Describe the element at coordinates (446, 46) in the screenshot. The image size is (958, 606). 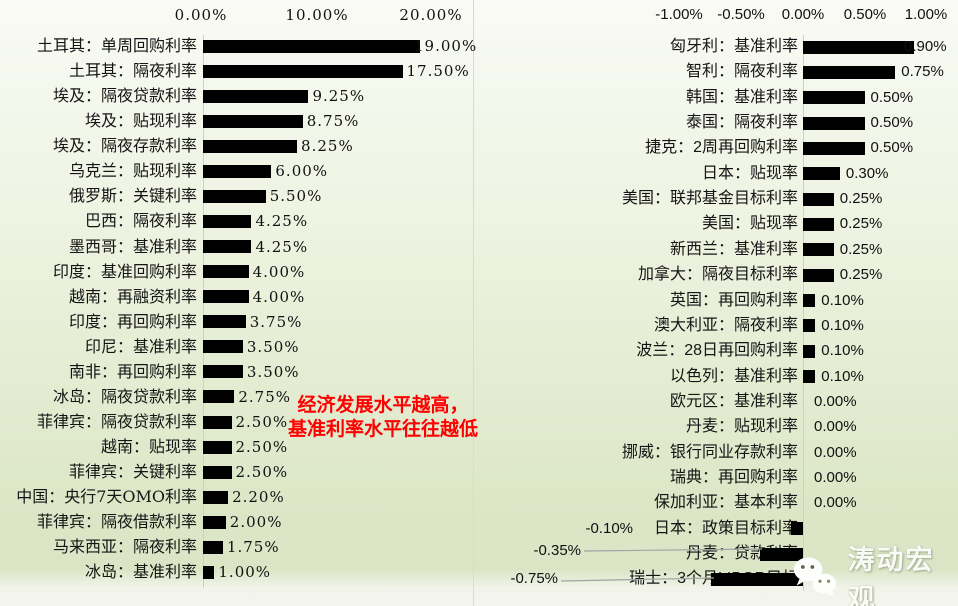
I see `value-label: 19.00%` at that location.